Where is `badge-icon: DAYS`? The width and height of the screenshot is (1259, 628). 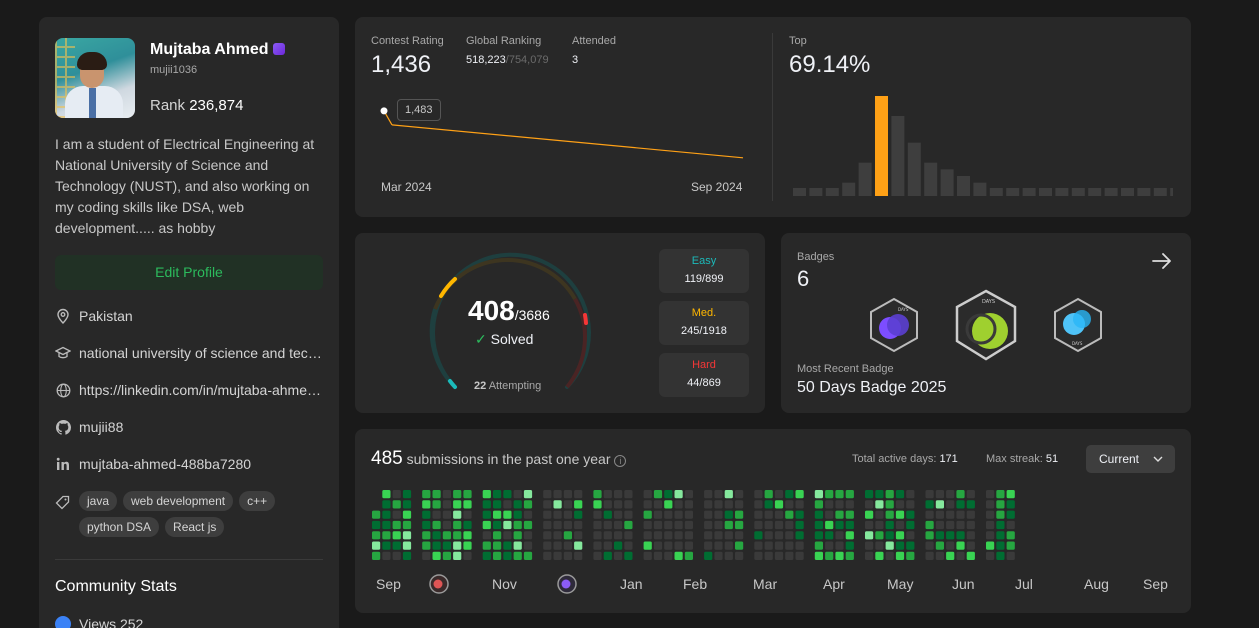 badge-icon: DAYS is located at coordinates (894, 325).